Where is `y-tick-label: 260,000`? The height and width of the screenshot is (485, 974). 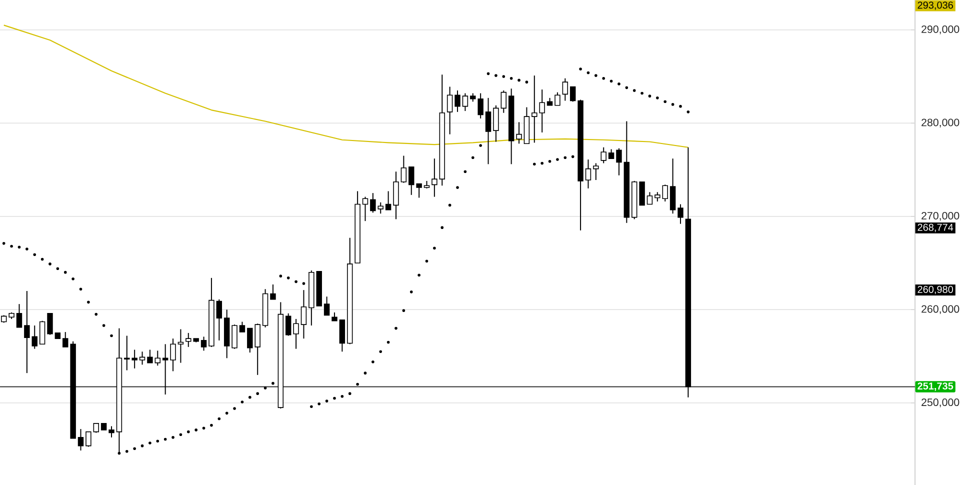 y-tick-label: 260,000 is located at coordinates (941, 309).